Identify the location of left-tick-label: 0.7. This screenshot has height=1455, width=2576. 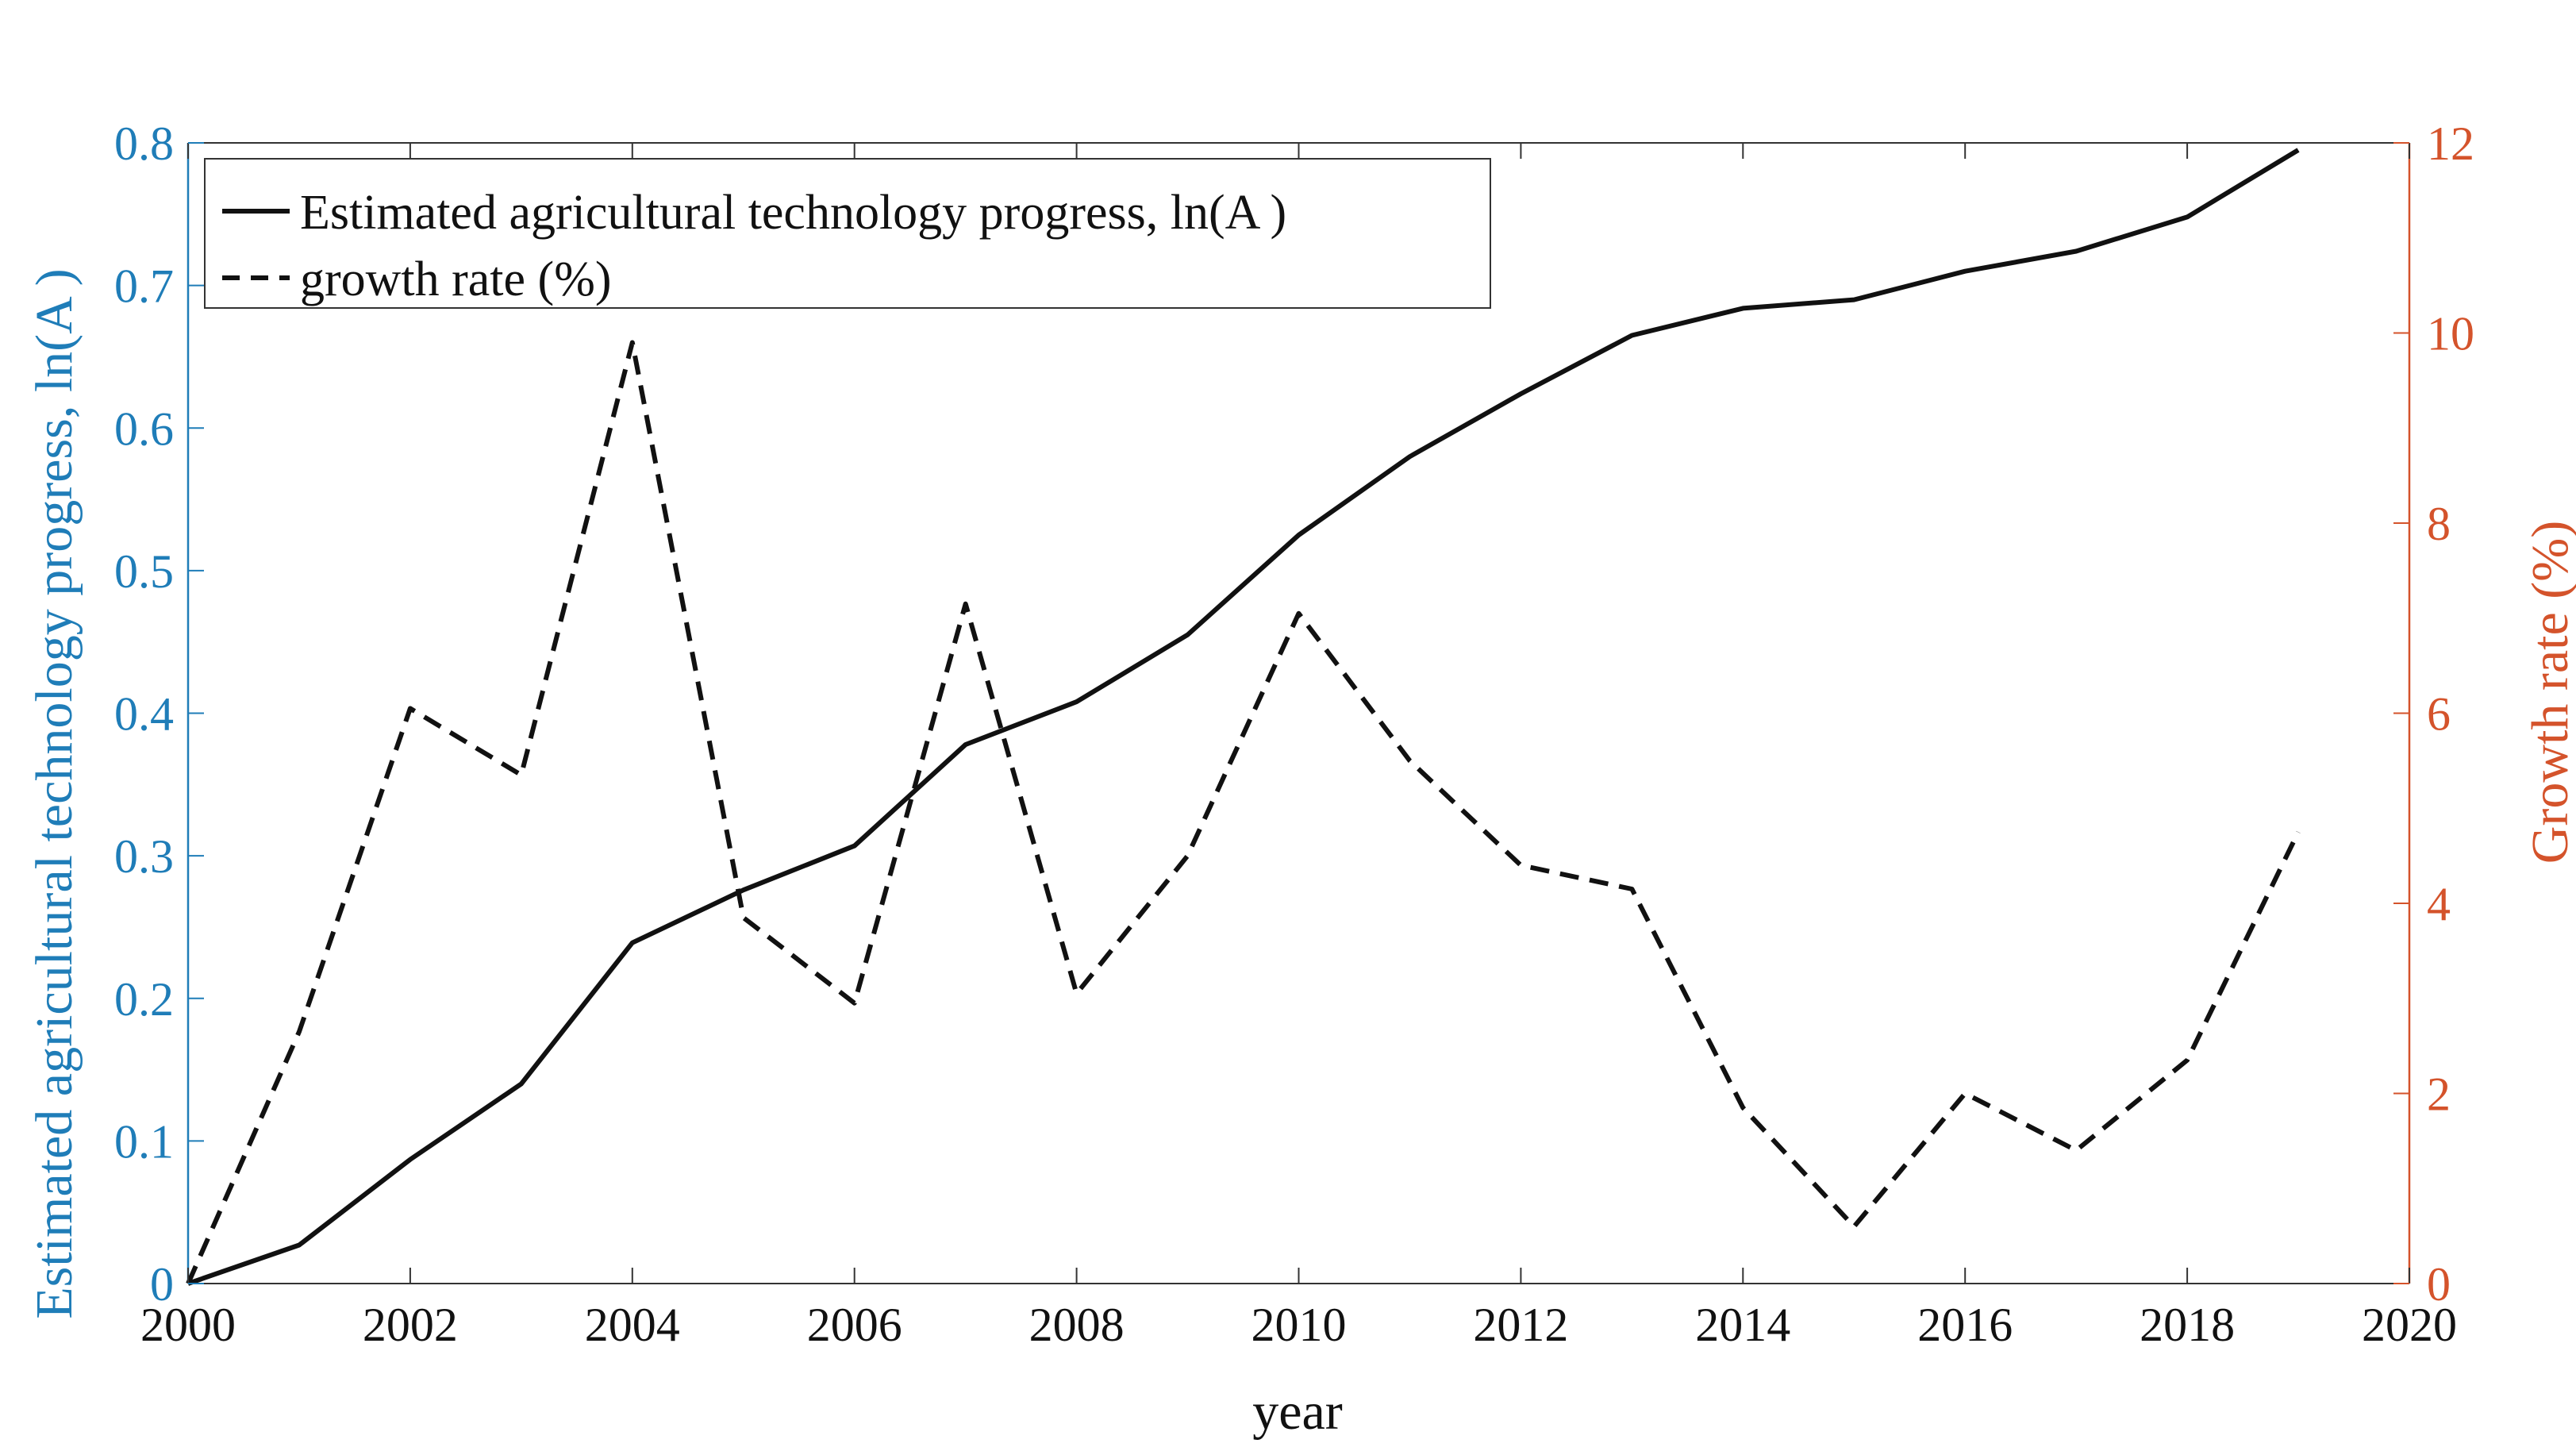
(144, 286).